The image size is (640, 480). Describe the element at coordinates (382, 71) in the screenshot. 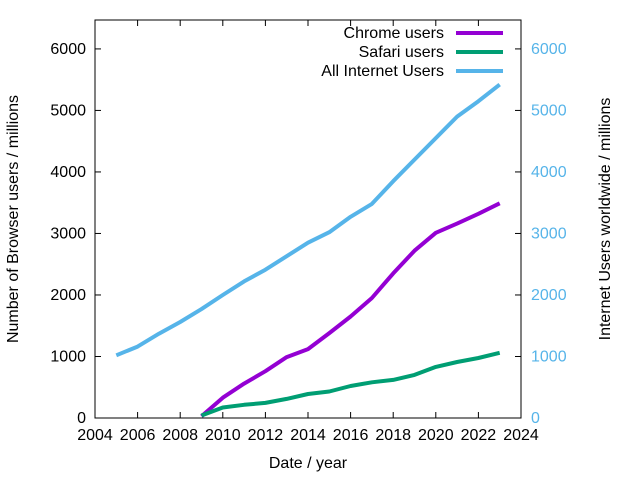

I see `legend-label-2: All Internet Users` at that location.